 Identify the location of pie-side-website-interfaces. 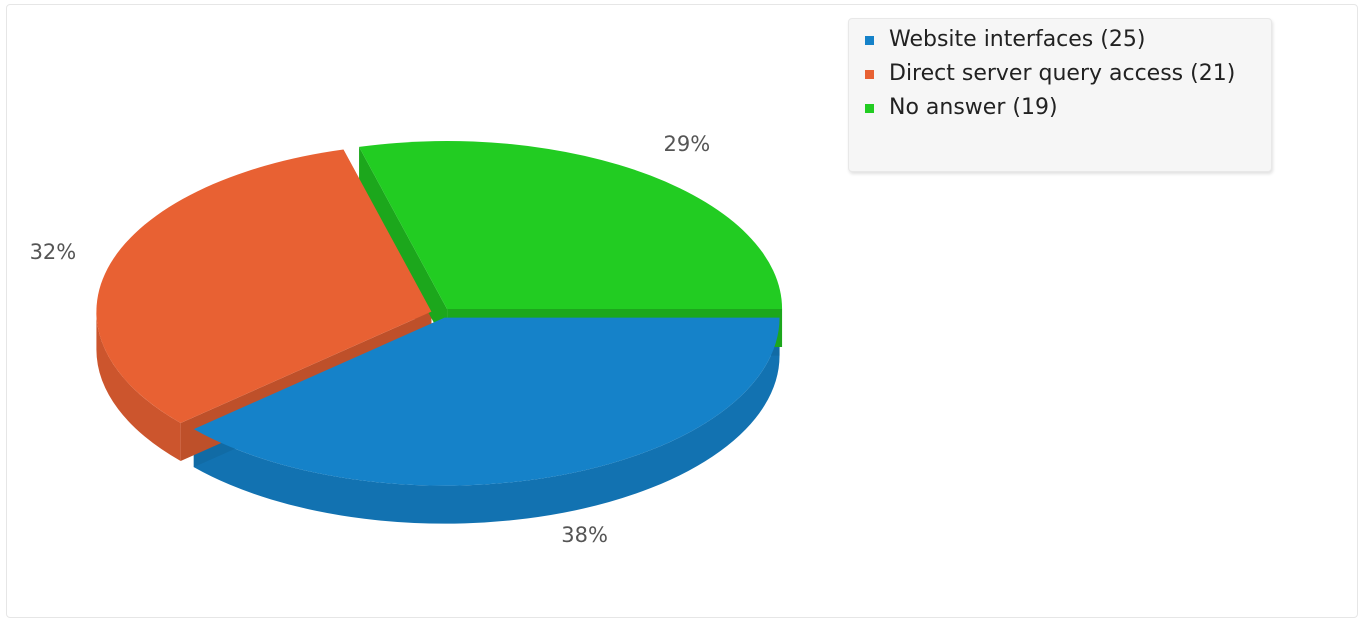
(486, 420).